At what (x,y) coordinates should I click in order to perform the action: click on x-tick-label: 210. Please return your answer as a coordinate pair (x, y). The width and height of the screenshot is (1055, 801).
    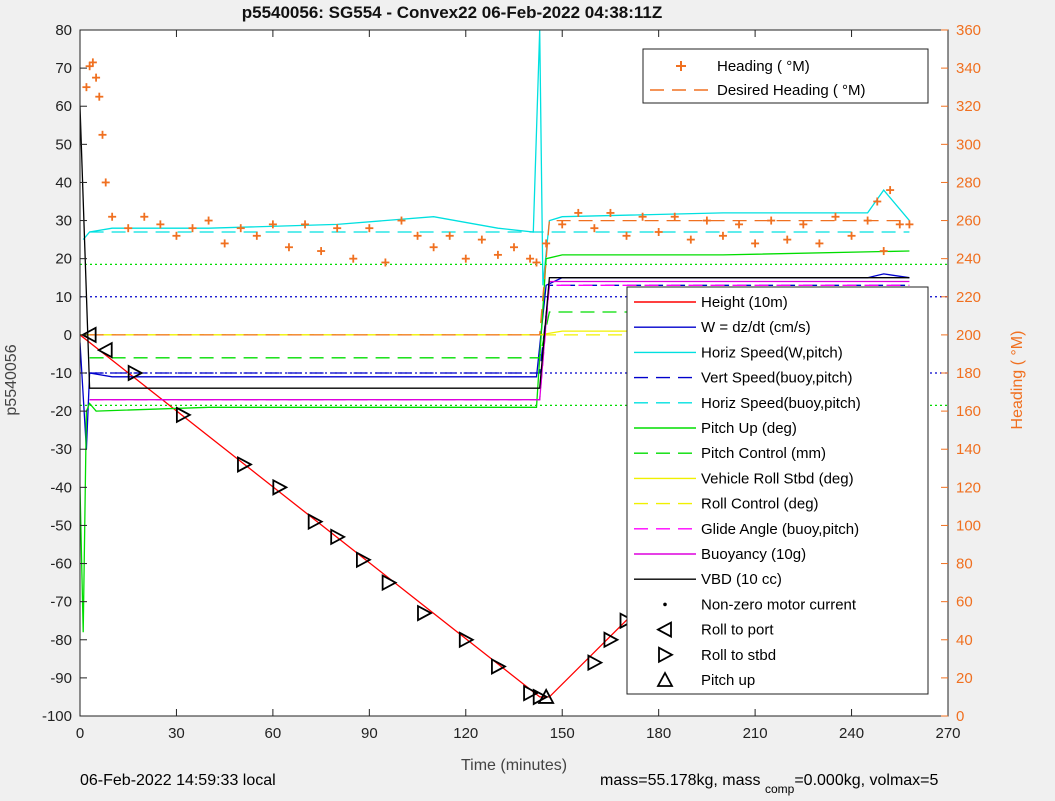
    Looking at the image, I should click on (755, 733).